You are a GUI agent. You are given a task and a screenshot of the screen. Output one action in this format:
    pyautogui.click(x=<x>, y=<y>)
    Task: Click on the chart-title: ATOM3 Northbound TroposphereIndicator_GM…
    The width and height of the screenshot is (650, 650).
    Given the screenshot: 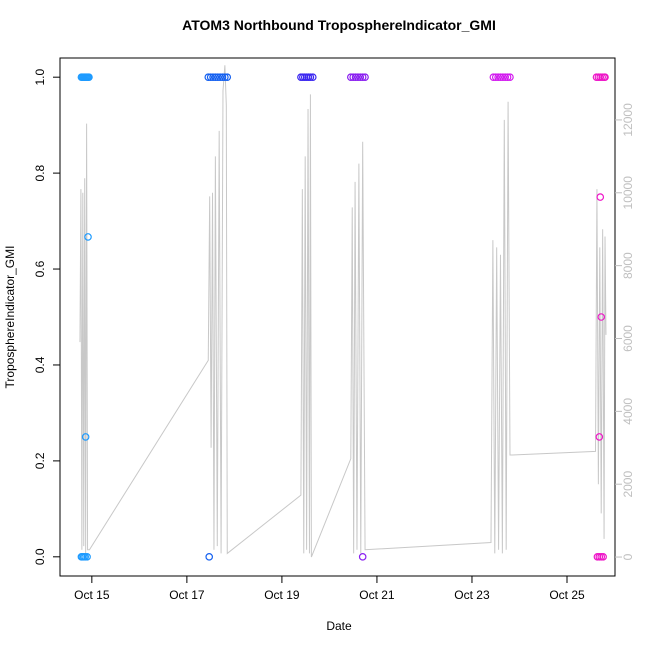 What is the action you would take?
    pyautogui.click(x=339, y=25)
    